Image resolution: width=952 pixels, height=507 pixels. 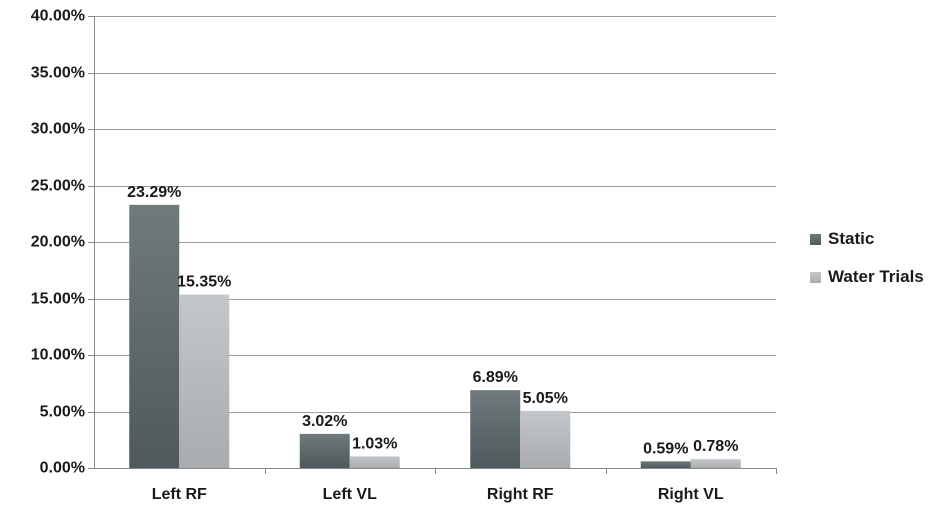 I want to click on x-tick-label: Left RF, so click(x=179, y=494).